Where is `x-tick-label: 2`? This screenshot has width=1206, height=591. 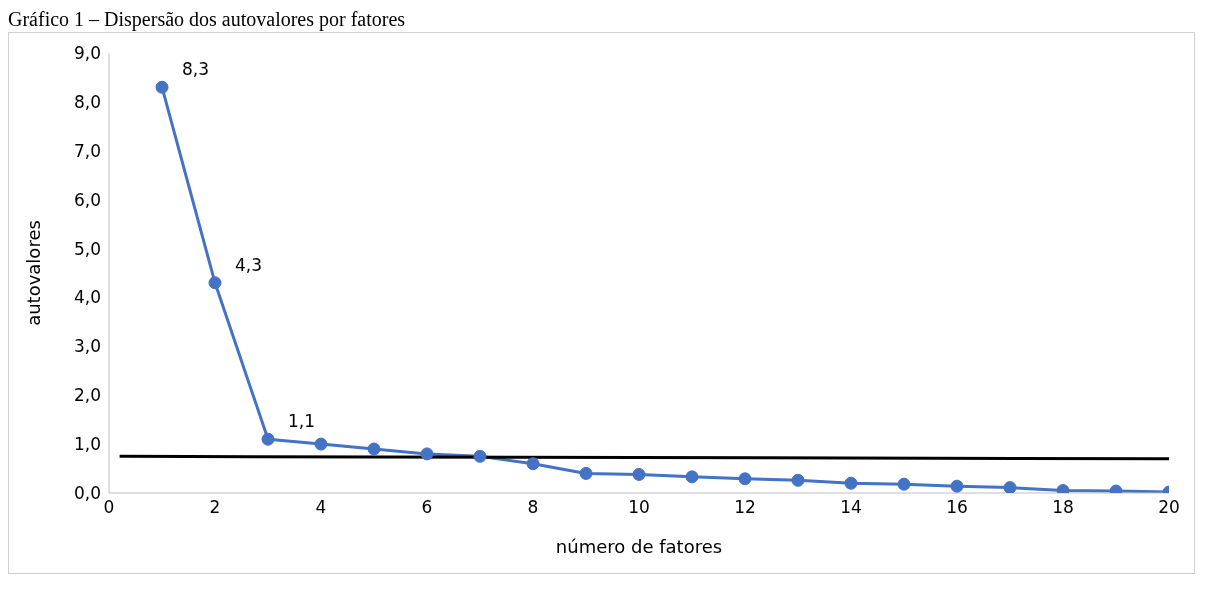
x-tick-label: 2 is located at coordinates (215, 507).